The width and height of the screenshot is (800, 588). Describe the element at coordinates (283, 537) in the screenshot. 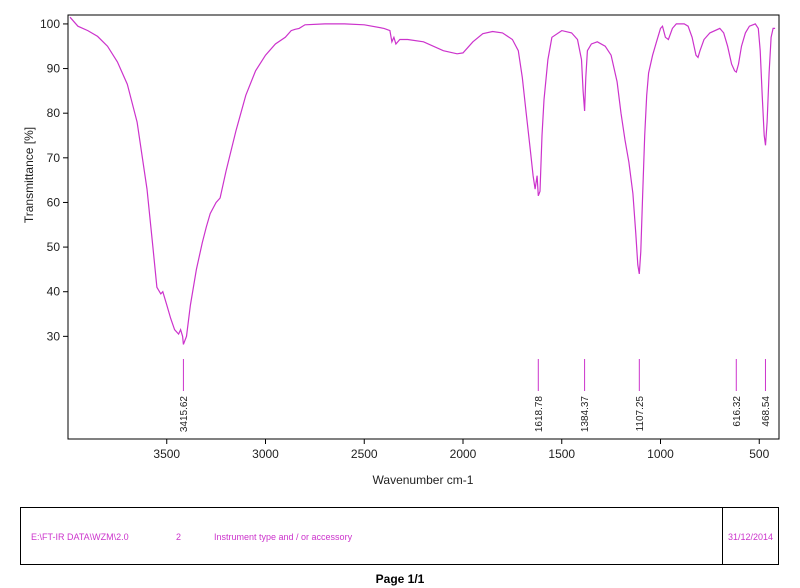

I see `footer-instrument: Instrument type and / or accessory` at that location.